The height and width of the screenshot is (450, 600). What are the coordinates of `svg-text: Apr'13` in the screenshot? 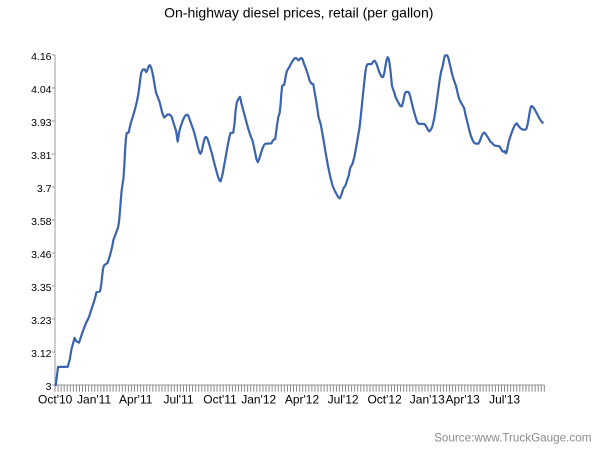 It's located at (463, 399).